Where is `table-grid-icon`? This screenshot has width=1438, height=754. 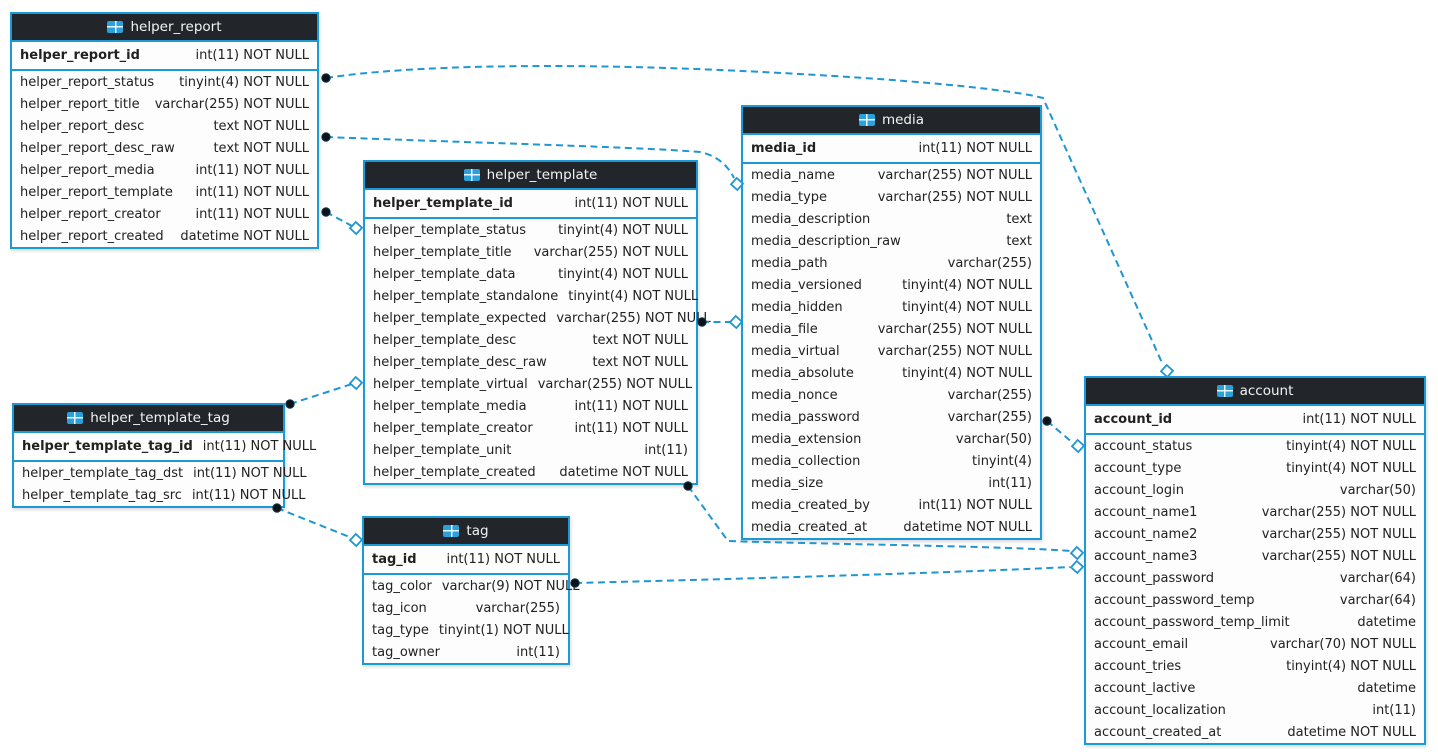
table-grid-icon is located at coordinates (115, 27).